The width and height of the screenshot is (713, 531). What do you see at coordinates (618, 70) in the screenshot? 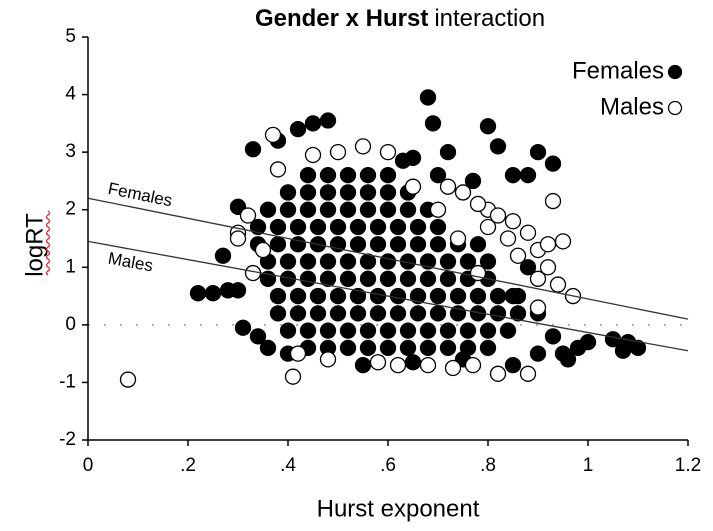
I see `legend-label: Females` at bounding box center [618, 70].